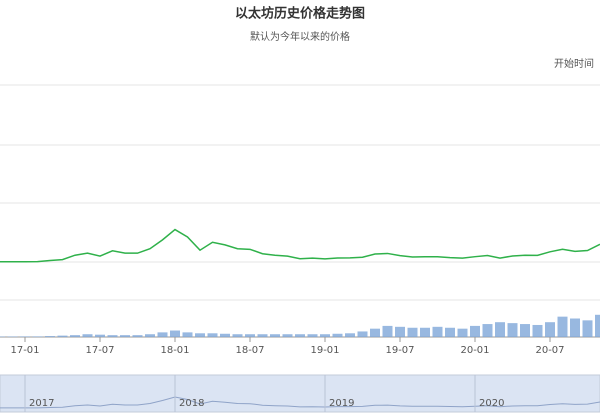 The image size is (600, 420). Describe the element at coordinates (474, 350) in the screenshot. I see `x-tick-label: 20-01` at that location.